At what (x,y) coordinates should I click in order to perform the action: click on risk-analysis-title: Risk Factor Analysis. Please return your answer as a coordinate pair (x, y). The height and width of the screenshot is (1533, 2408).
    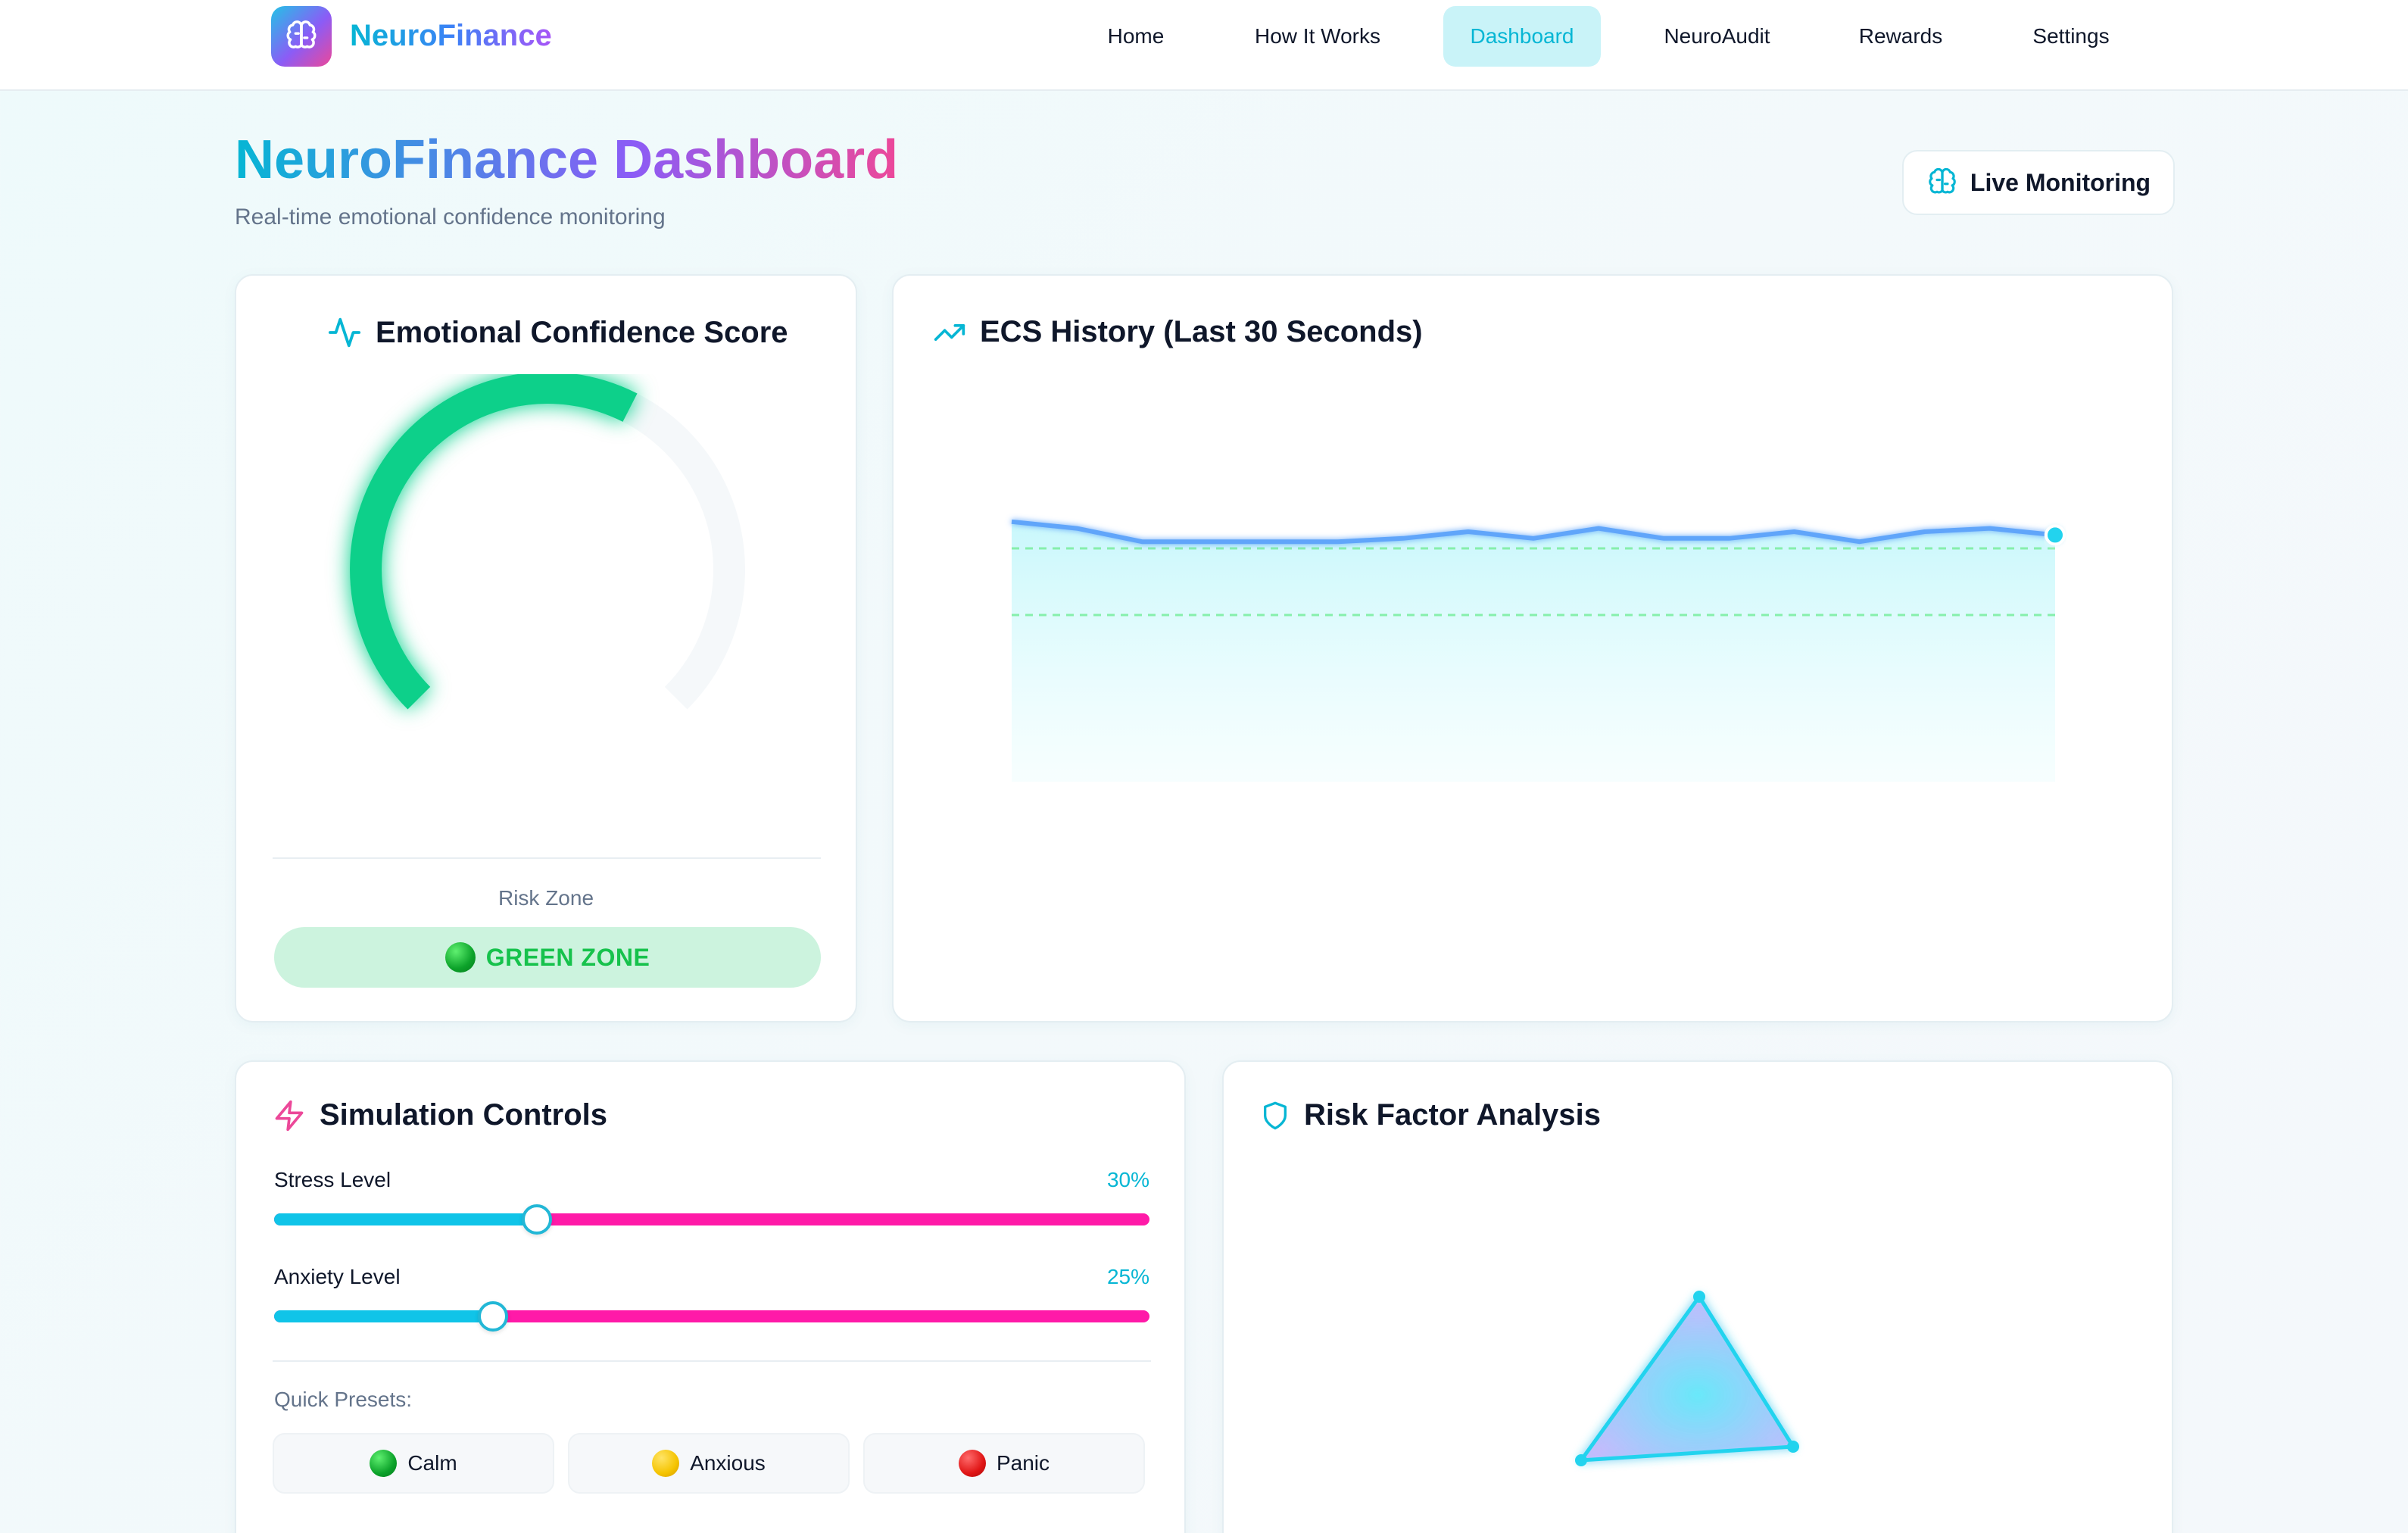
    Looking at the image, I should click on (1453, 1115).